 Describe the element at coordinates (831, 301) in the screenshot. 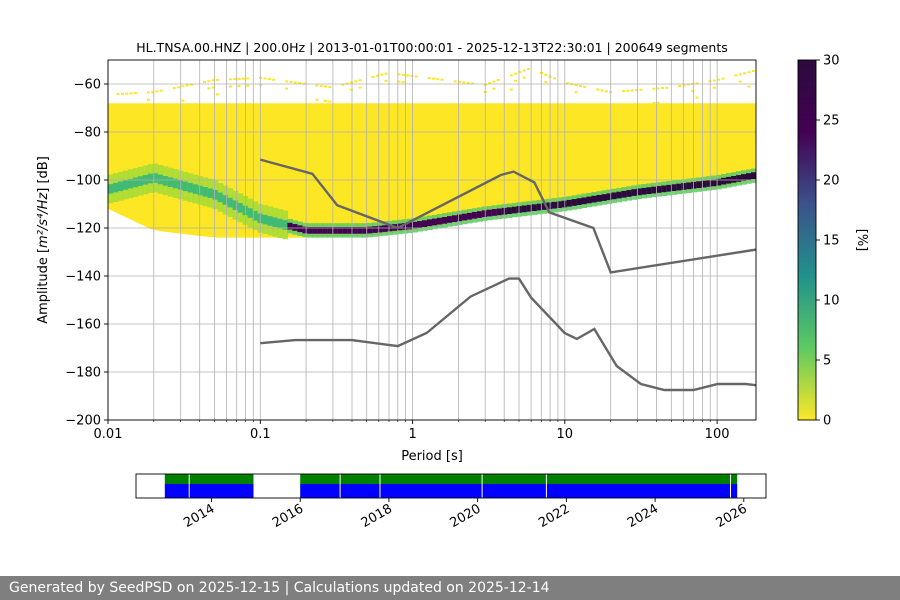

I see `colorbar-tick-label: 10` at that location.